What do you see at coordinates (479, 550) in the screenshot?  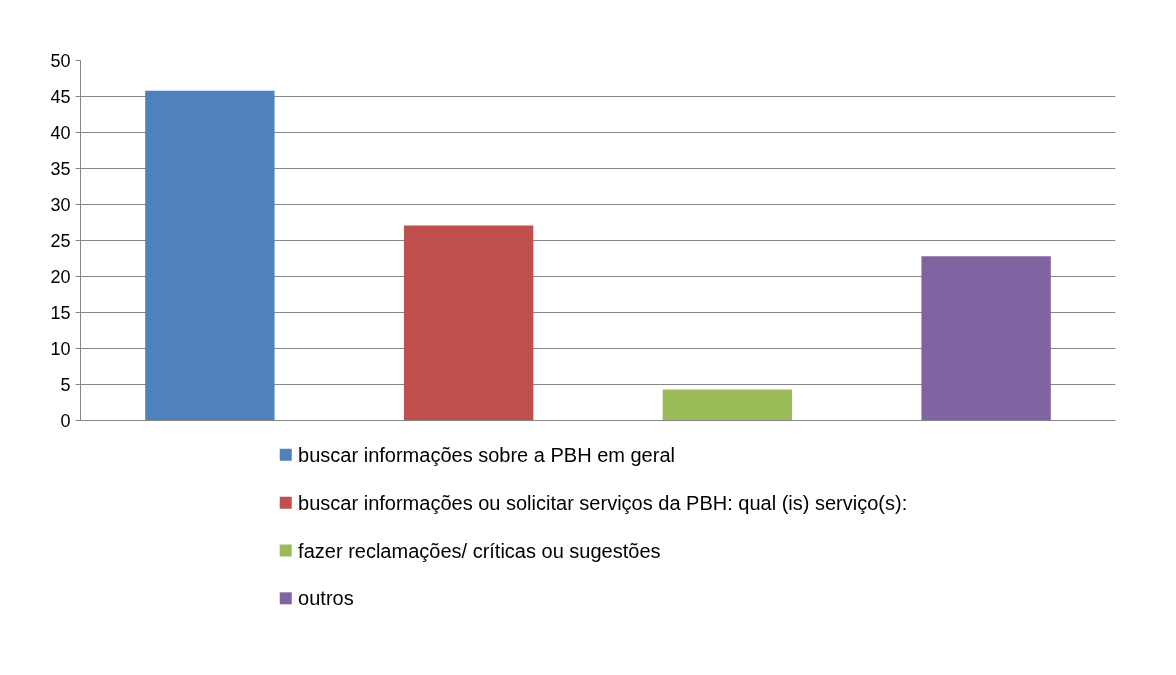 I see `legend-label: fazer reclamações/ críticas ou sugestões` at bounding box center [479, 550].